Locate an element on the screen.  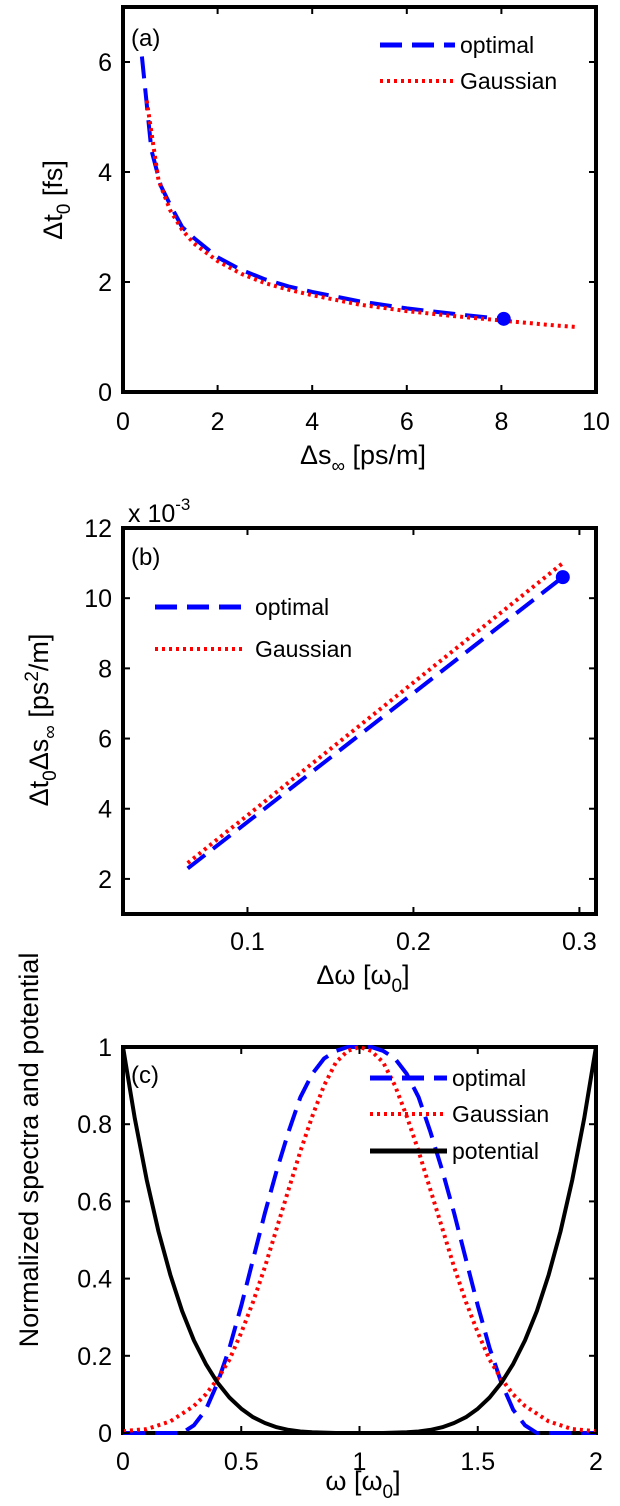
x-tick-label: 10 is located at coordinates (596, 422).